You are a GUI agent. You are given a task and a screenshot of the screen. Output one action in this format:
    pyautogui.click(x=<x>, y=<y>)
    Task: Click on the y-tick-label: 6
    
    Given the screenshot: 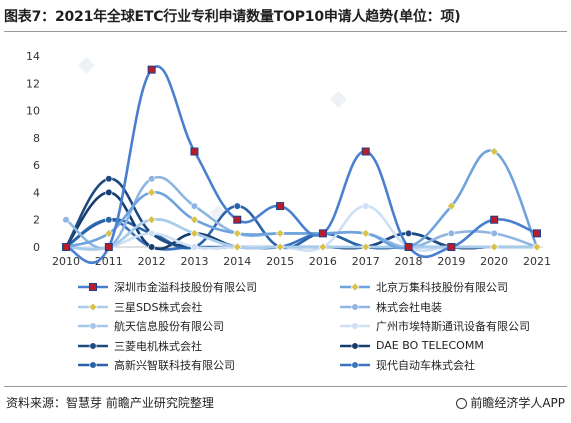 What is the action you would take?
    pyautogui.click(x=36, y=165)
    